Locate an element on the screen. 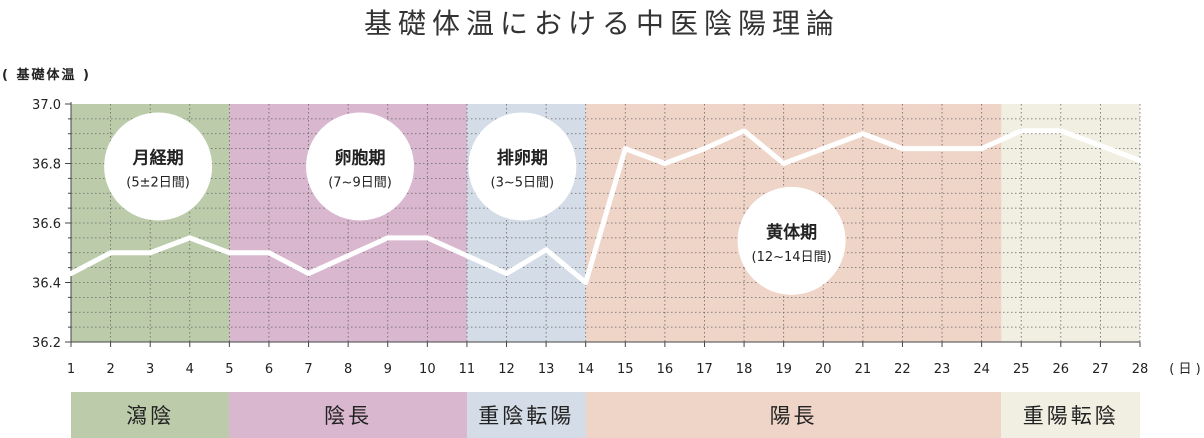 The height and width of the screenshot is (438, 1204). phase-name-2: 排卵期 is located at coordinates (522, 157).